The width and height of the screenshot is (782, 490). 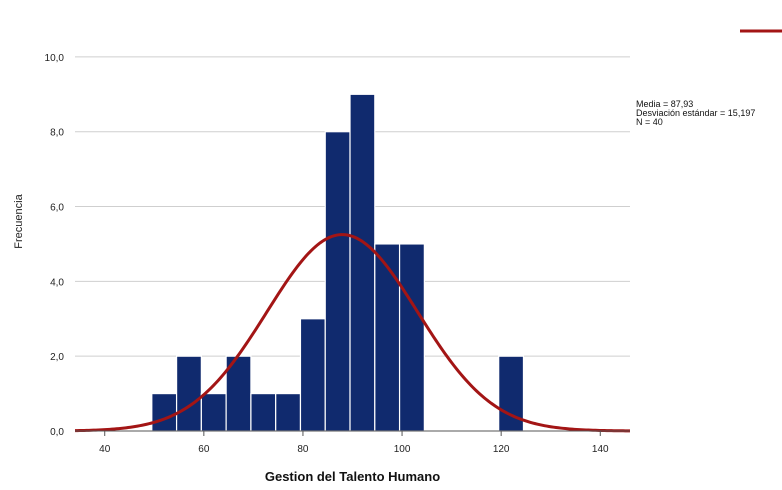 What do you see at coordinates (57, 432) in the screenshot?
I see `y-tick-label: 0,0` at bounding box center [57, 432].